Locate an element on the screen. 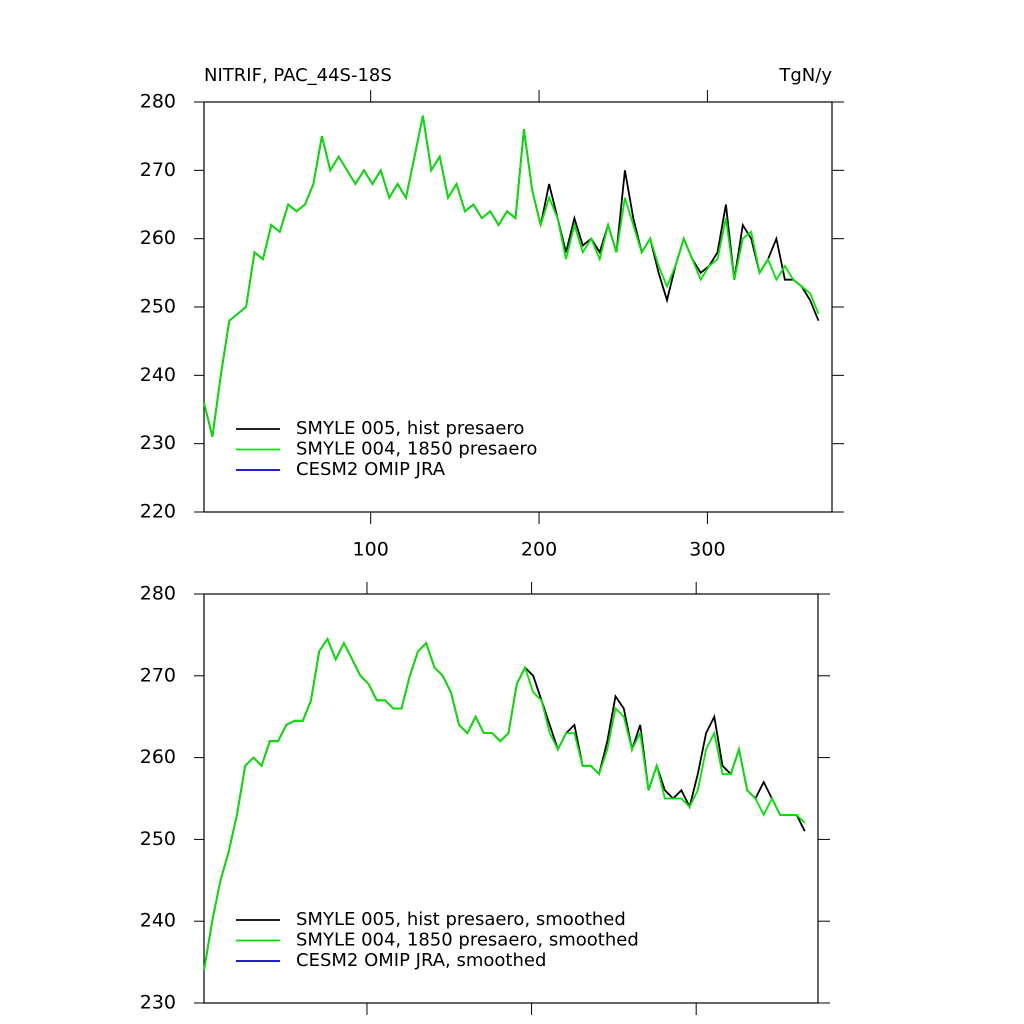  x-tick-label: 100 is located at coordinates (371, 550).